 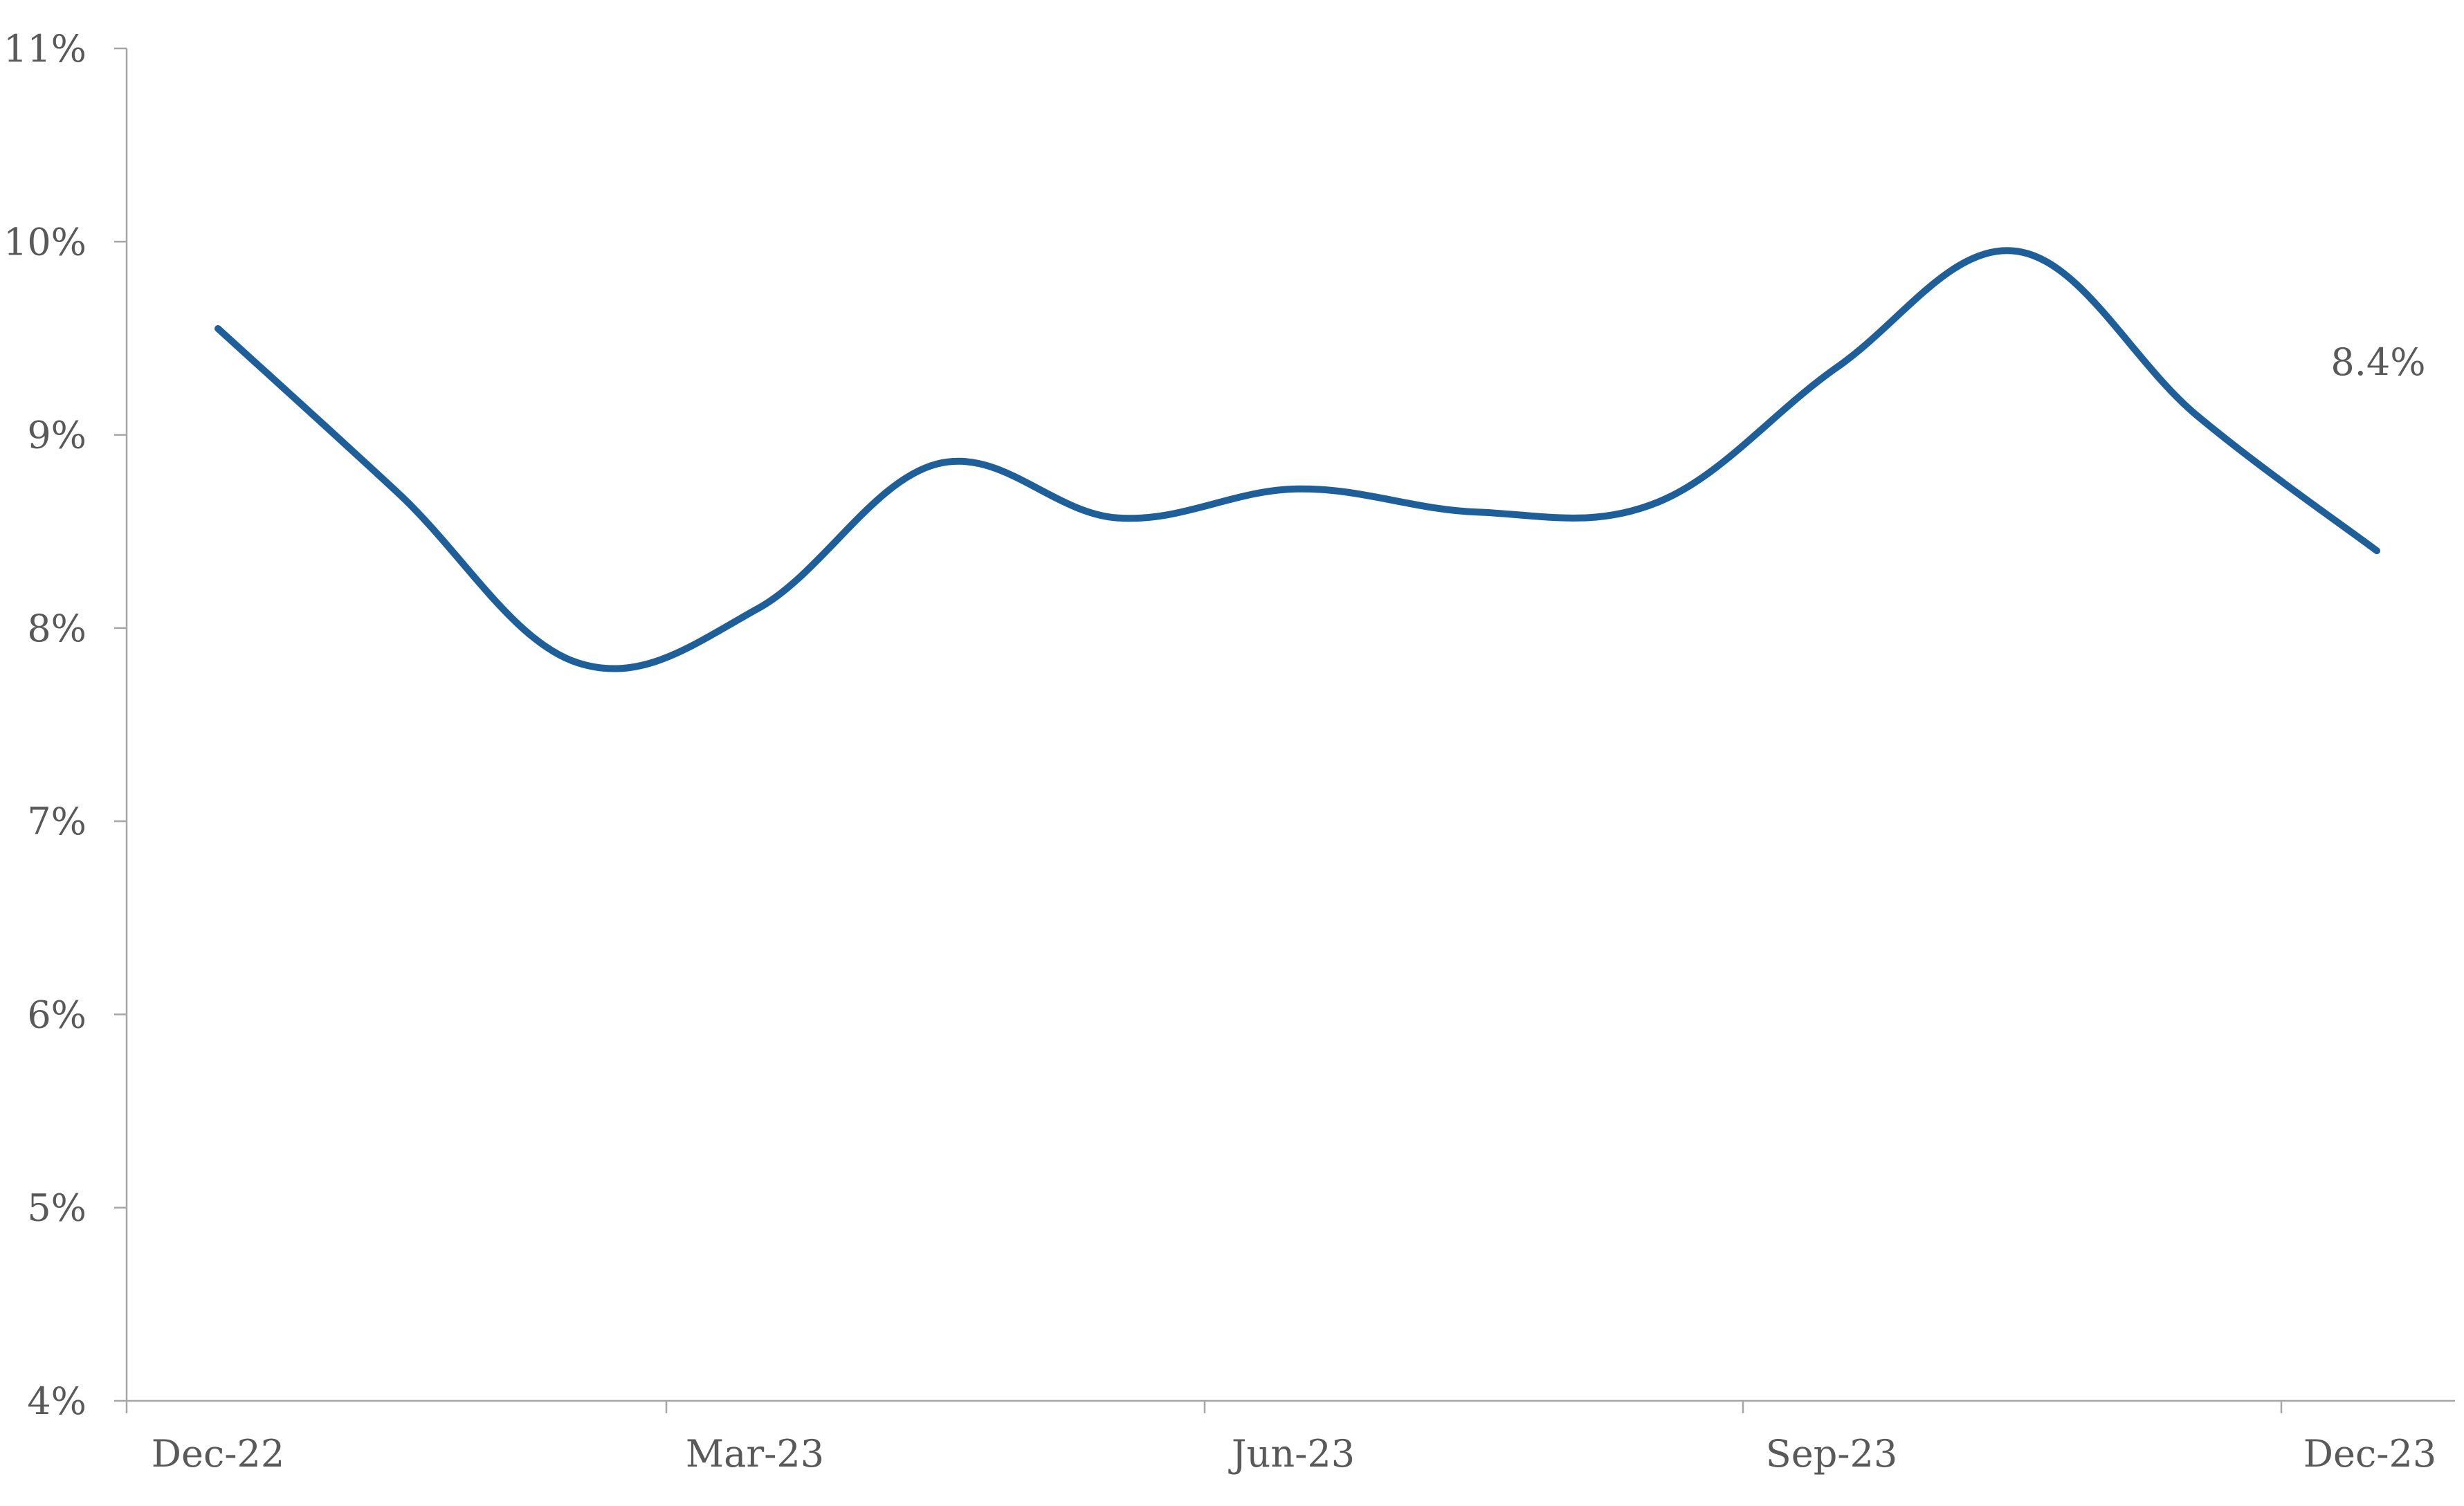 What do you see at coordinates (56, 1014) in the screenshot?
I see `y-tick-label: 6%` at bounding box center [56, 1014].